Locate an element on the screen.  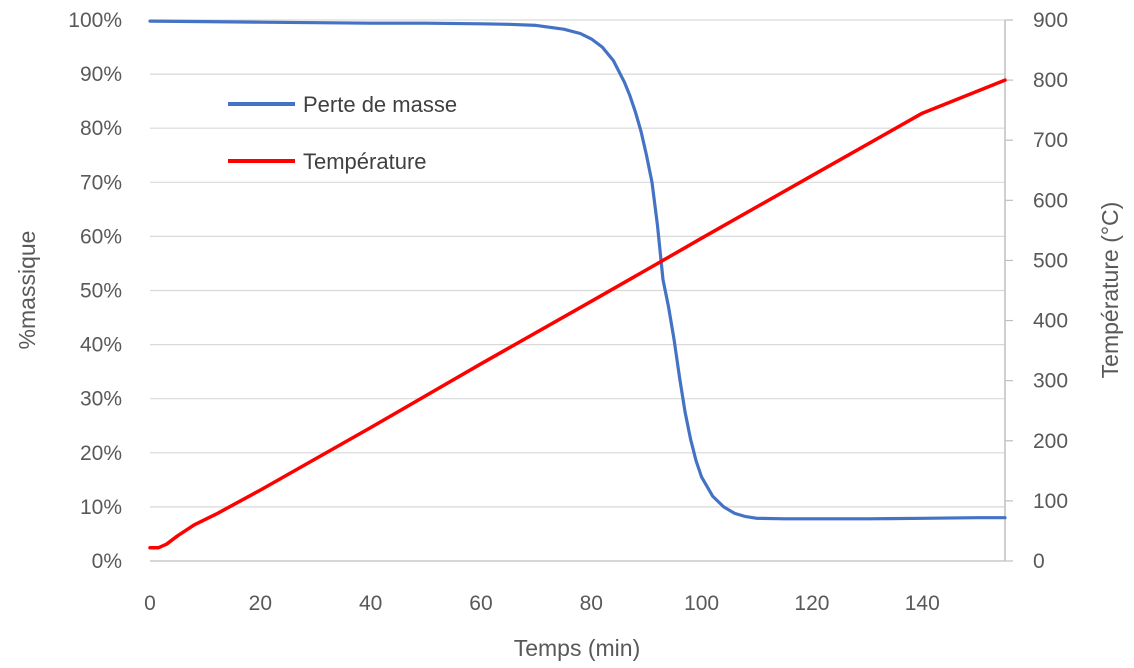
y-right-tick-labels: 0 100 200 300 400 500 600 700 800 900 is located at coordinates (1036, 291).